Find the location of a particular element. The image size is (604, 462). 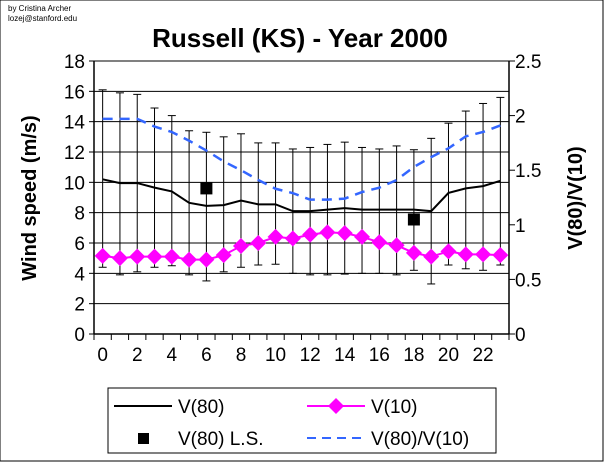

legend-ls-square-icon is located at coordinates (143, 438).